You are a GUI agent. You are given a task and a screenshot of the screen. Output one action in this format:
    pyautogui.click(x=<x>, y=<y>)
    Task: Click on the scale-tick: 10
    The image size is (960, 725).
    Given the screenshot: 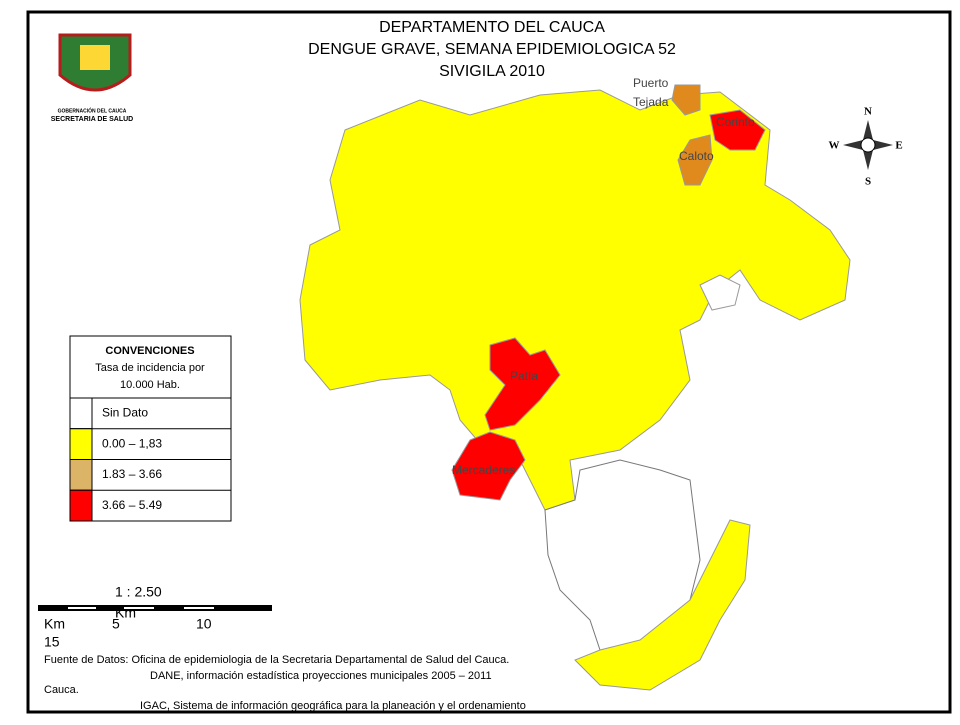 What is the action you would take?
    pyautogui.click(x=204, y=624)
    